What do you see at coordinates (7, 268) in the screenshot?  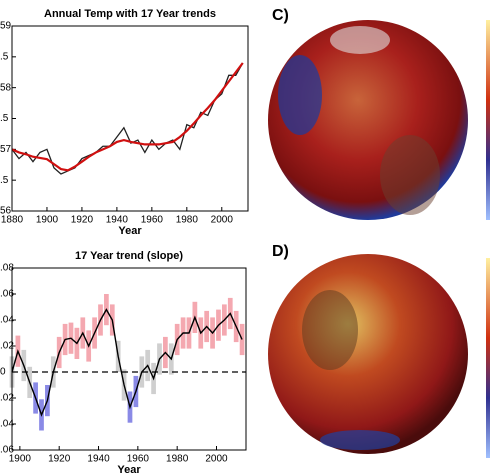 I see `y-tick-label: .08` at bounding box center [7, 268].